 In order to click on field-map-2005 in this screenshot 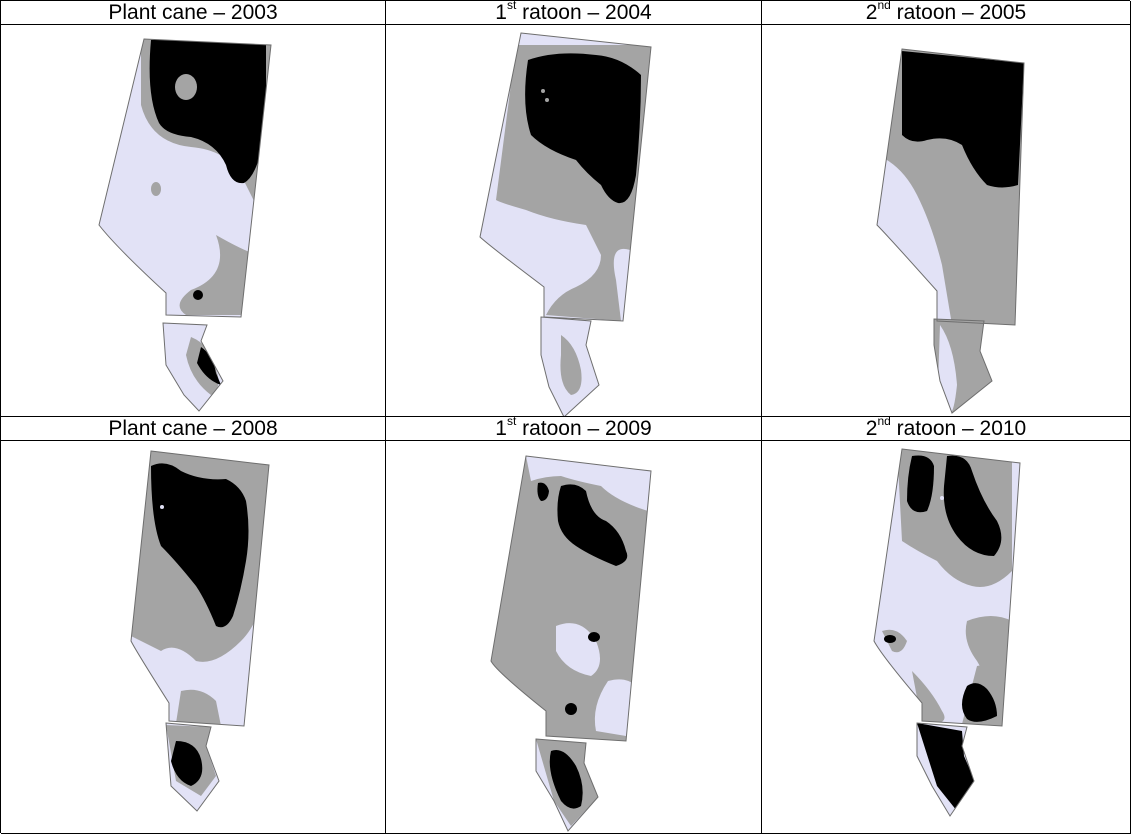, I will do `click(950, 231)`.